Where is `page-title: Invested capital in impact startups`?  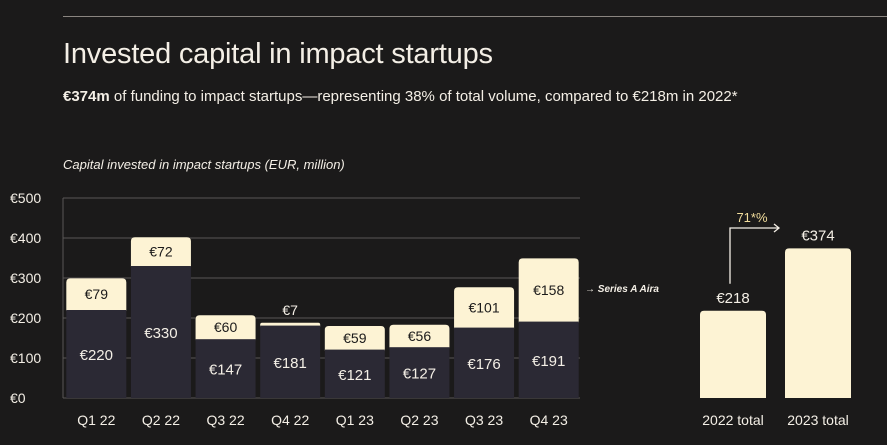
page-title: Invested capital in impact startups is located at coordinates (278, 54).